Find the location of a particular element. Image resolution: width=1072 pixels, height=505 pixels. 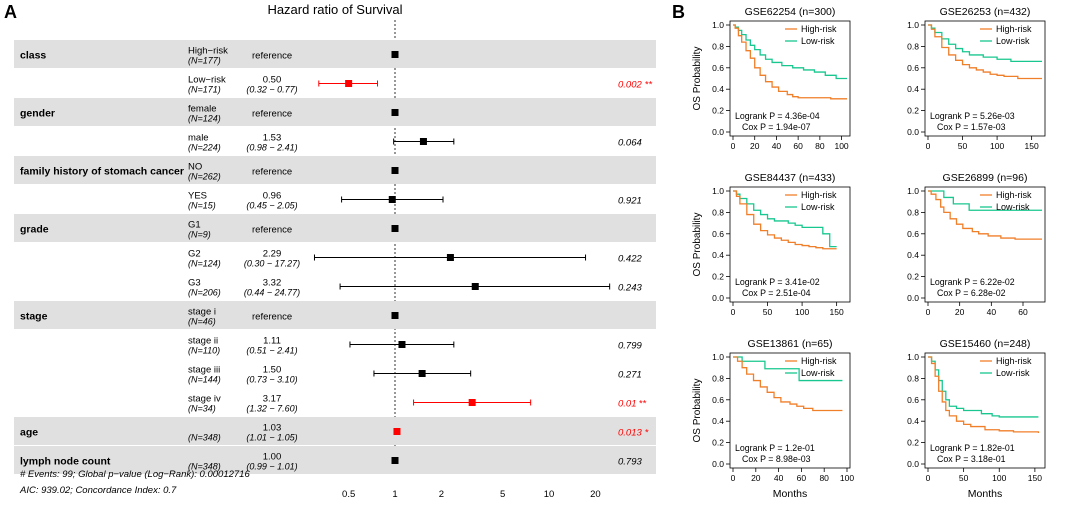

cox-p: Cox P = 1.57e-03 is located at coordinates (971, 127).